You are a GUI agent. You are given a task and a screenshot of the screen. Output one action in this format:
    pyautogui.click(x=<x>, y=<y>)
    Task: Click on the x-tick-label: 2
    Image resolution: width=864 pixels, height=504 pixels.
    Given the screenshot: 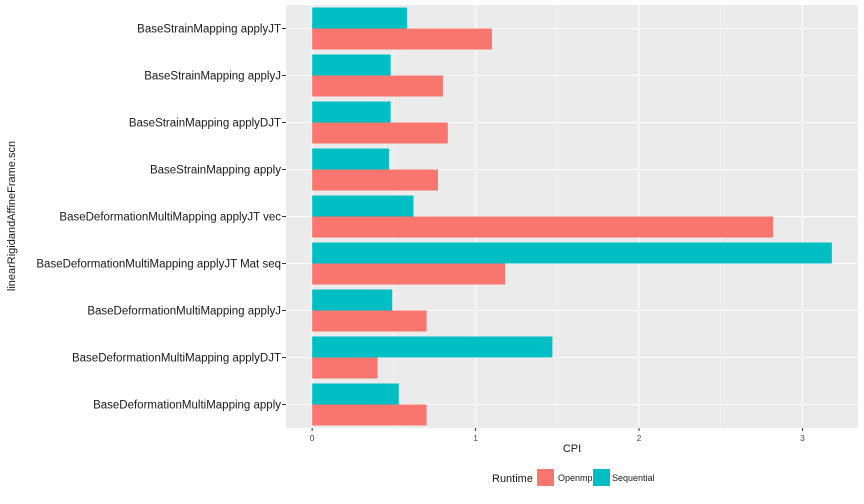 What is the action you would take?
    pyautogui.click(x=639, y=438)
    